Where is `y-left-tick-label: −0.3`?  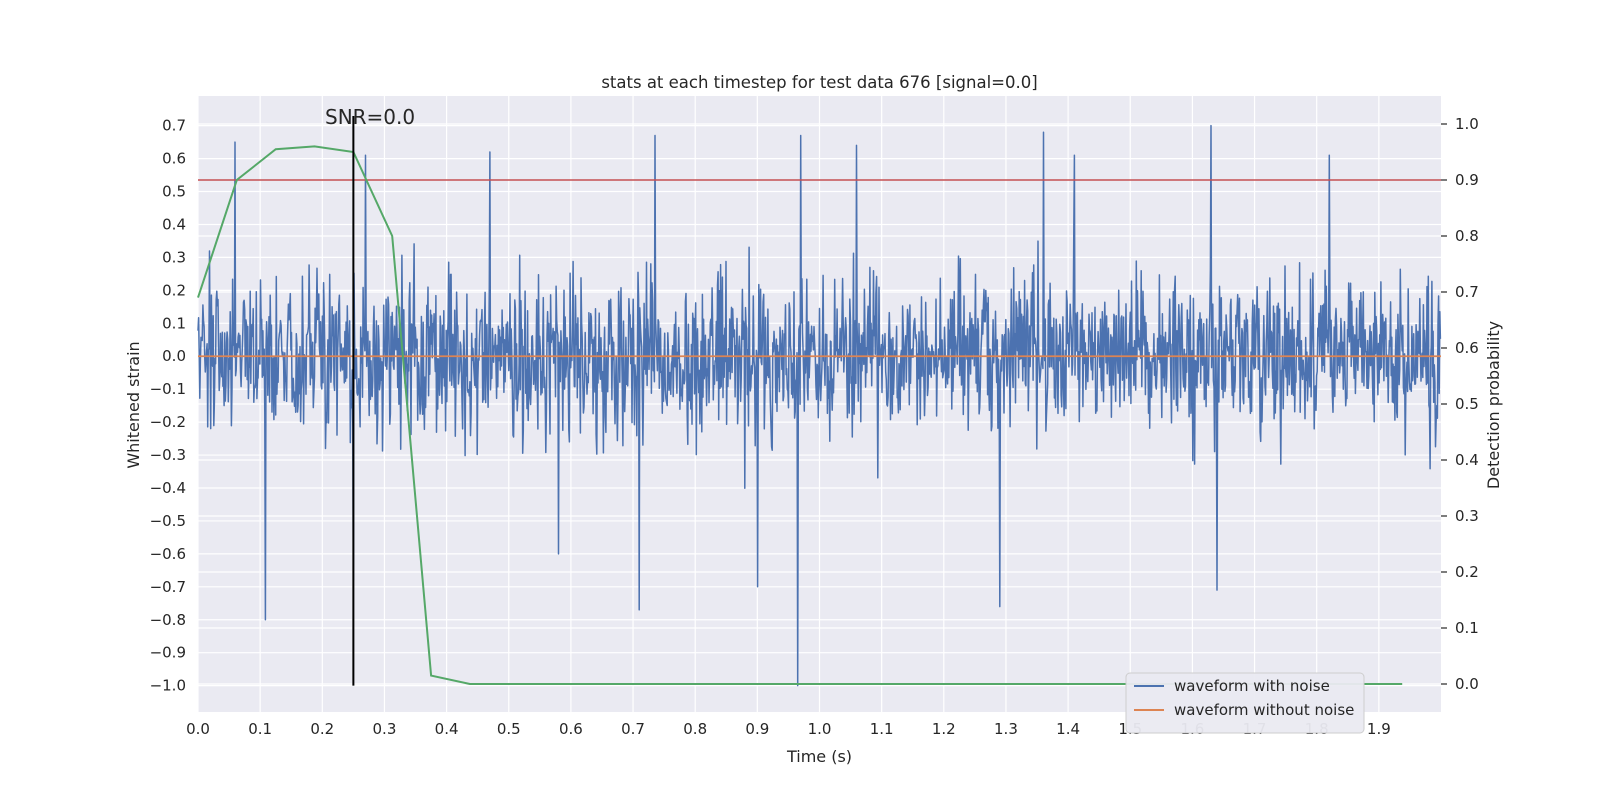
y-left-tick-label: −0.3 is located at coordinates (168, 455).